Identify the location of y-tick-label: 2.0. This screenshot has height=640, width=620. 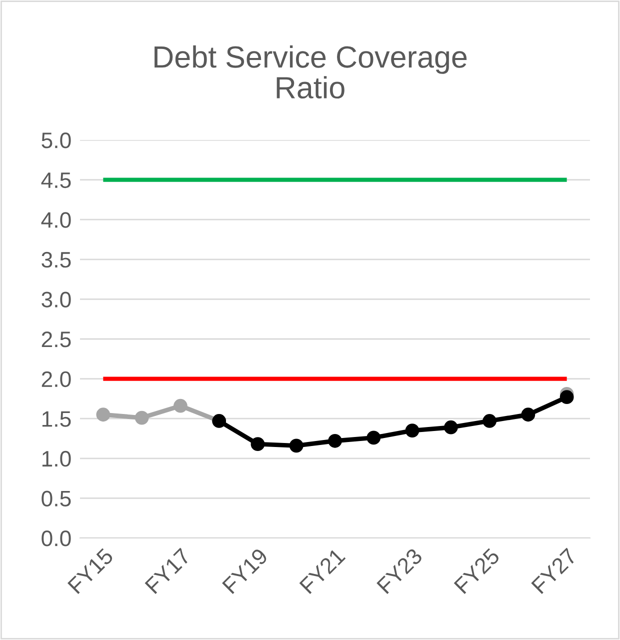
(56, 379).